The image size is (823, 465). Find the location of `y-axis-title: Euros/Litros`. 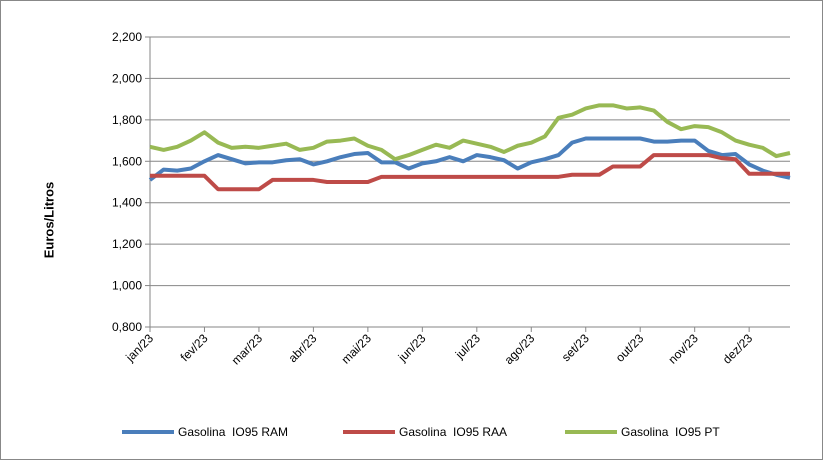

y-axis-title: Euros/Litros is located at coordinates (48, 220).